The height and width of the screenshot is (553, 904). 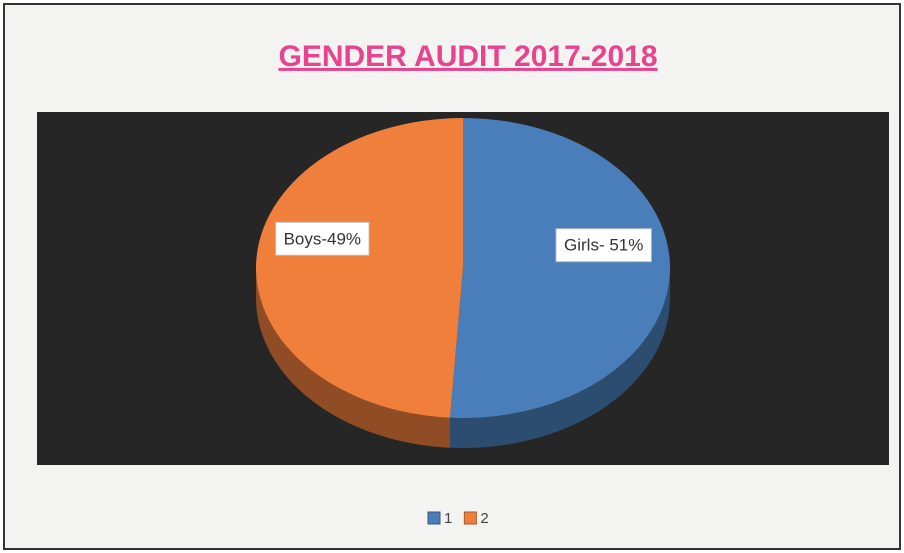 I want to click on data-label: Boys-49%, so click(x=322, y=238).